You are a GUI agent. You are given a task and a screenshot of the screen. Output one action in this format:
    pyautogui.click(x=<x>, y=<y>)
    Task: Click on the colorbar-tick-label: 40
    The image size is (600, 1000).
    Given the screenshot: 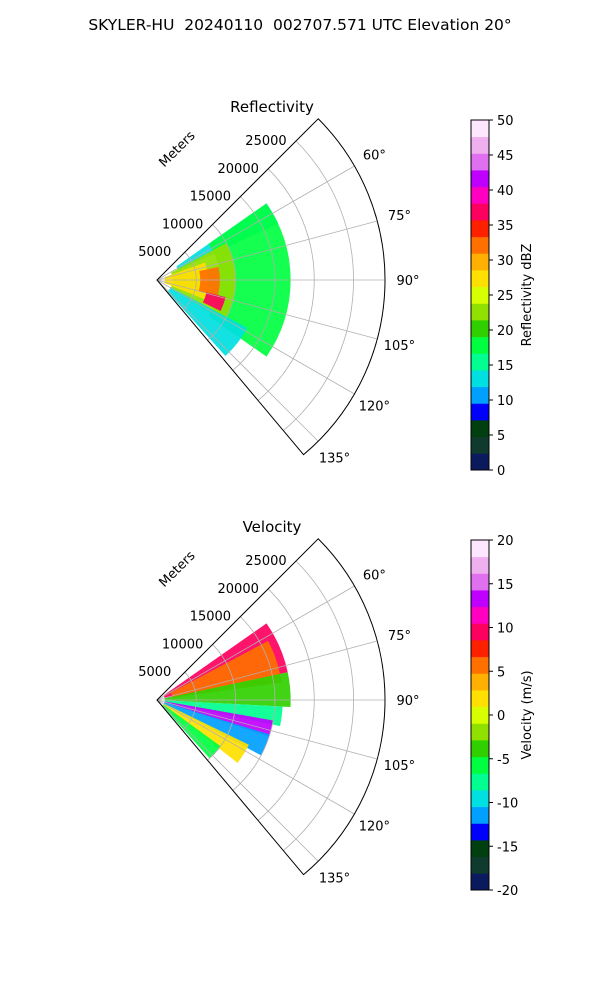 What is the action you would take?
    pyautogui.click(x=505, y=191)
    